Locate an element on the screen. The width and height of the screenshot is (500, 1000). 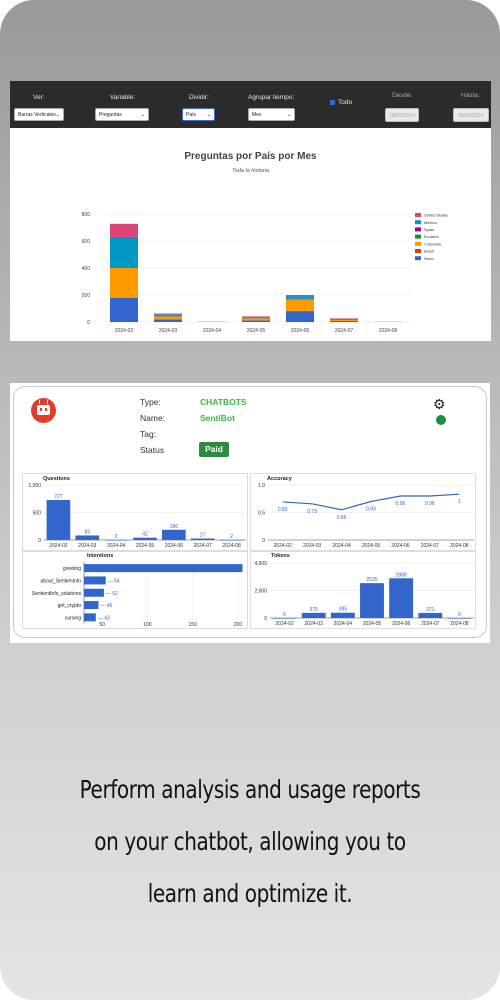
legend-label: United States is located at coordinates (436, 215).